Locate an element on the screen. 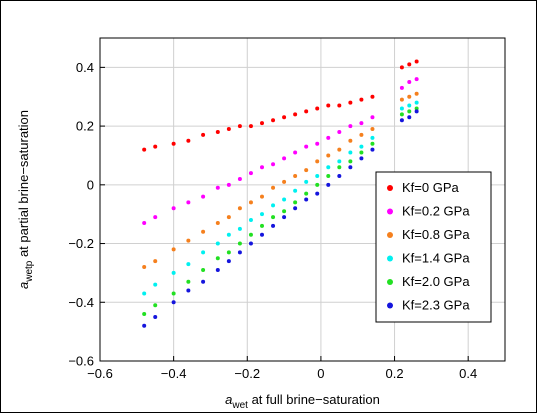  x-axis-label-text: at full brine−saturation is located at coordinates (314, 399).